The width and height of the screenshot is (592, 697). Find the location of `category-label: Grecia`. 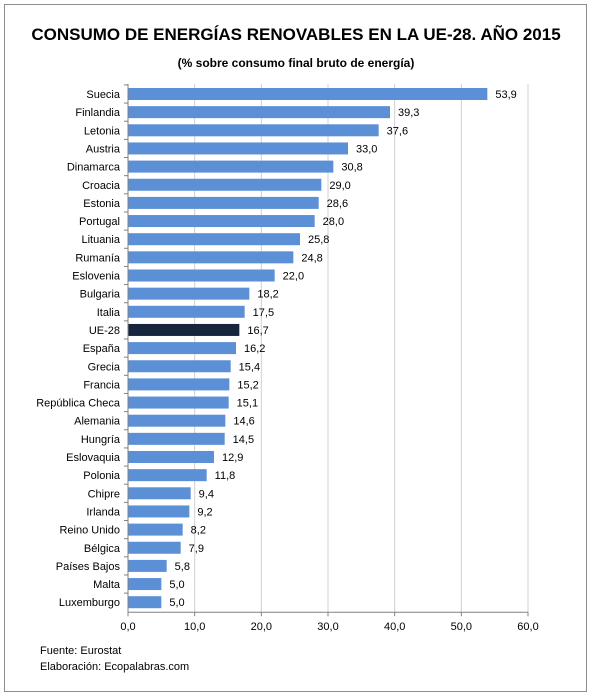

category-label: Grecia is located at coordinates (104, 367).